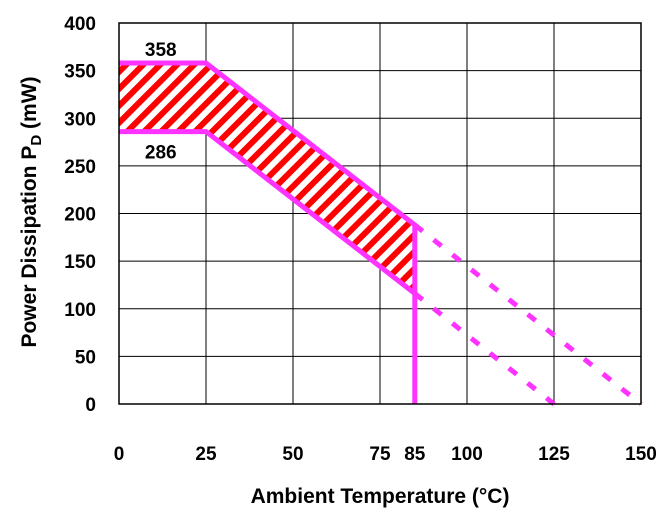  What do you see at coordinates (80, 215) in the screenshot?
I see `y-tick-label: 200` at bounding box center [80, 215].